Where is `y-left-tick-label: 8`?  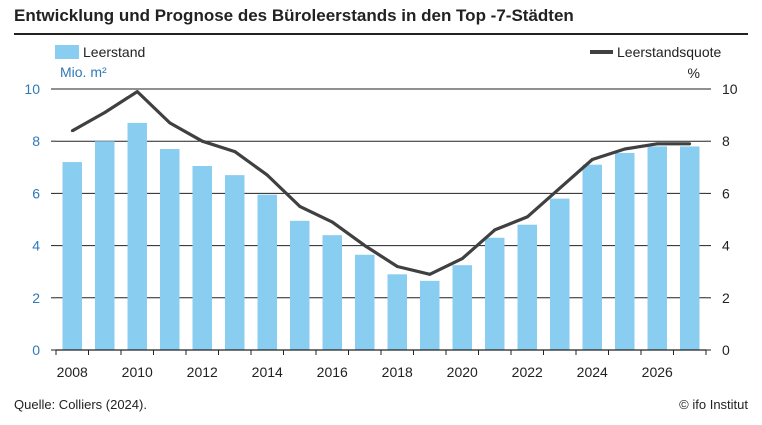
y-left-tick-label: 8 is located at coordinates (36, 141).